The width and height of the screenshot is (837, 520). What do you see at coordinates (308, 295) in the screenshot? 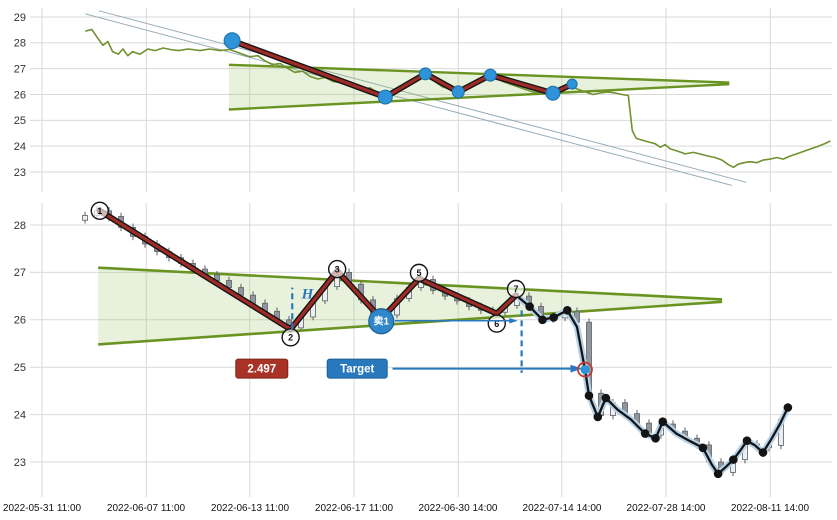
I see `height-label: H` at bounding box center [308, 295].